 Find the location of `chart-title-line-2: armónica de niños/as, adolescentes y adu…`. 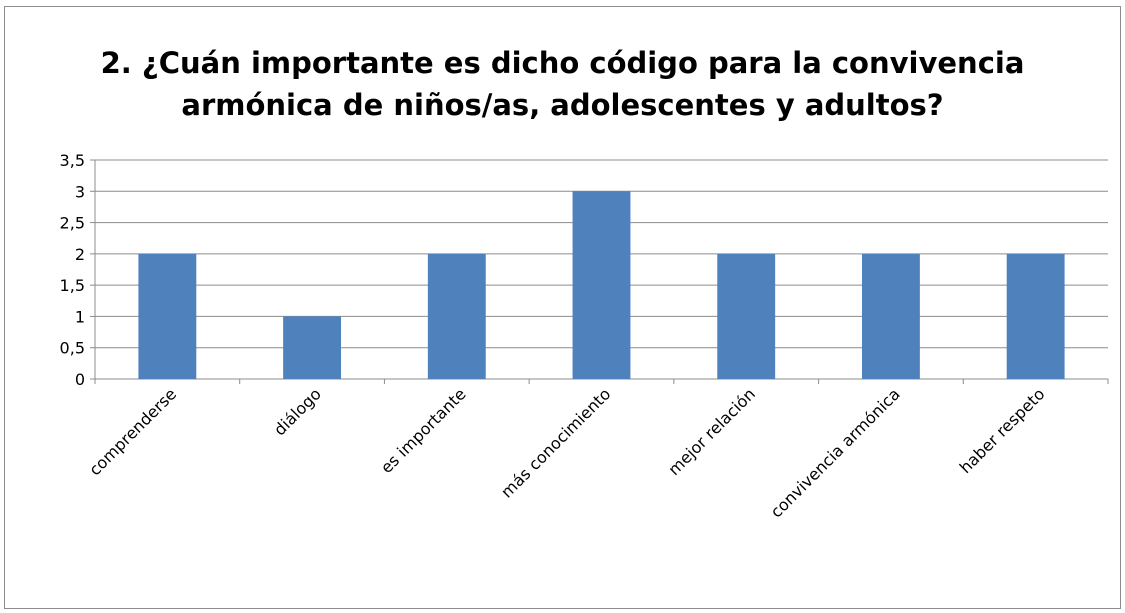

chart-title-line-2: armónica de niños/as, adolescentes y adu… is located at coordinates (562, 105).